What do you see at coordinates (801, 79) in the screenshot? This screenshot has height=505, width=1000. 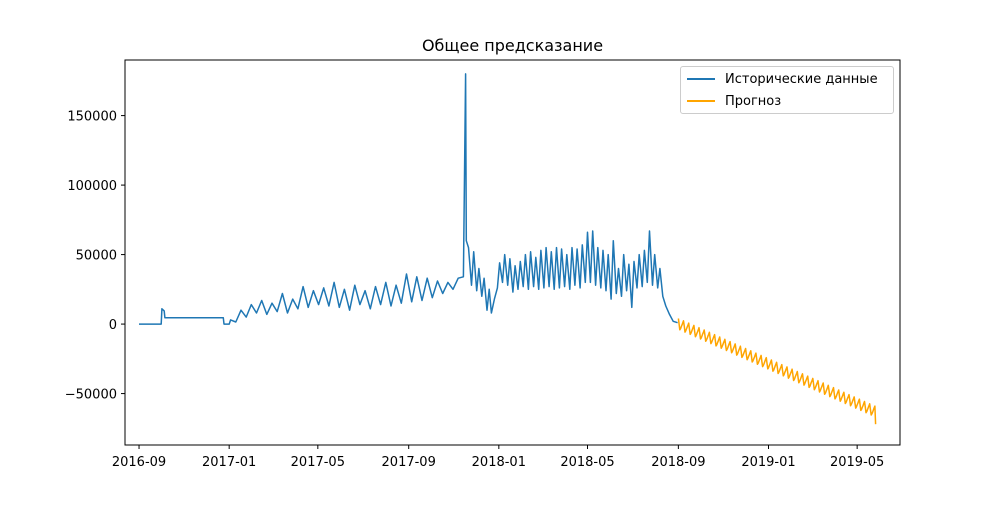 I see `legend-label-history: Исторические данные` at bounding box center [801, 79].